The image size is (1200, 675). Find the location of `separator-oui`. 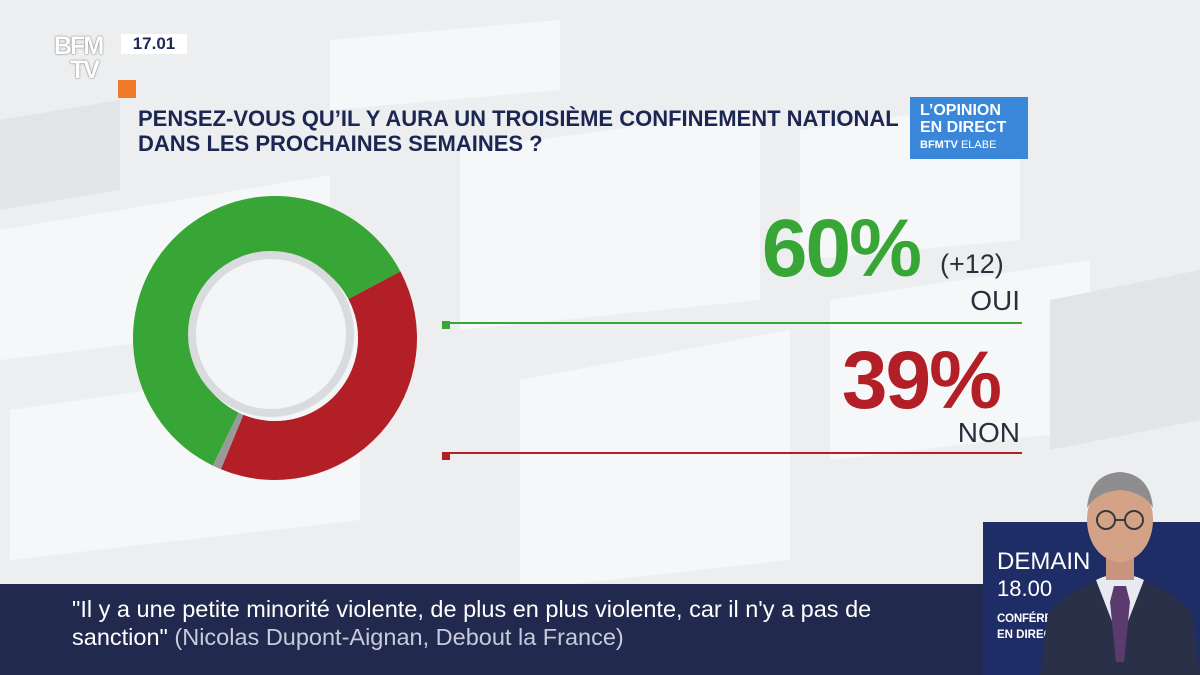

separator-oui is located at coordinates (733, 323).